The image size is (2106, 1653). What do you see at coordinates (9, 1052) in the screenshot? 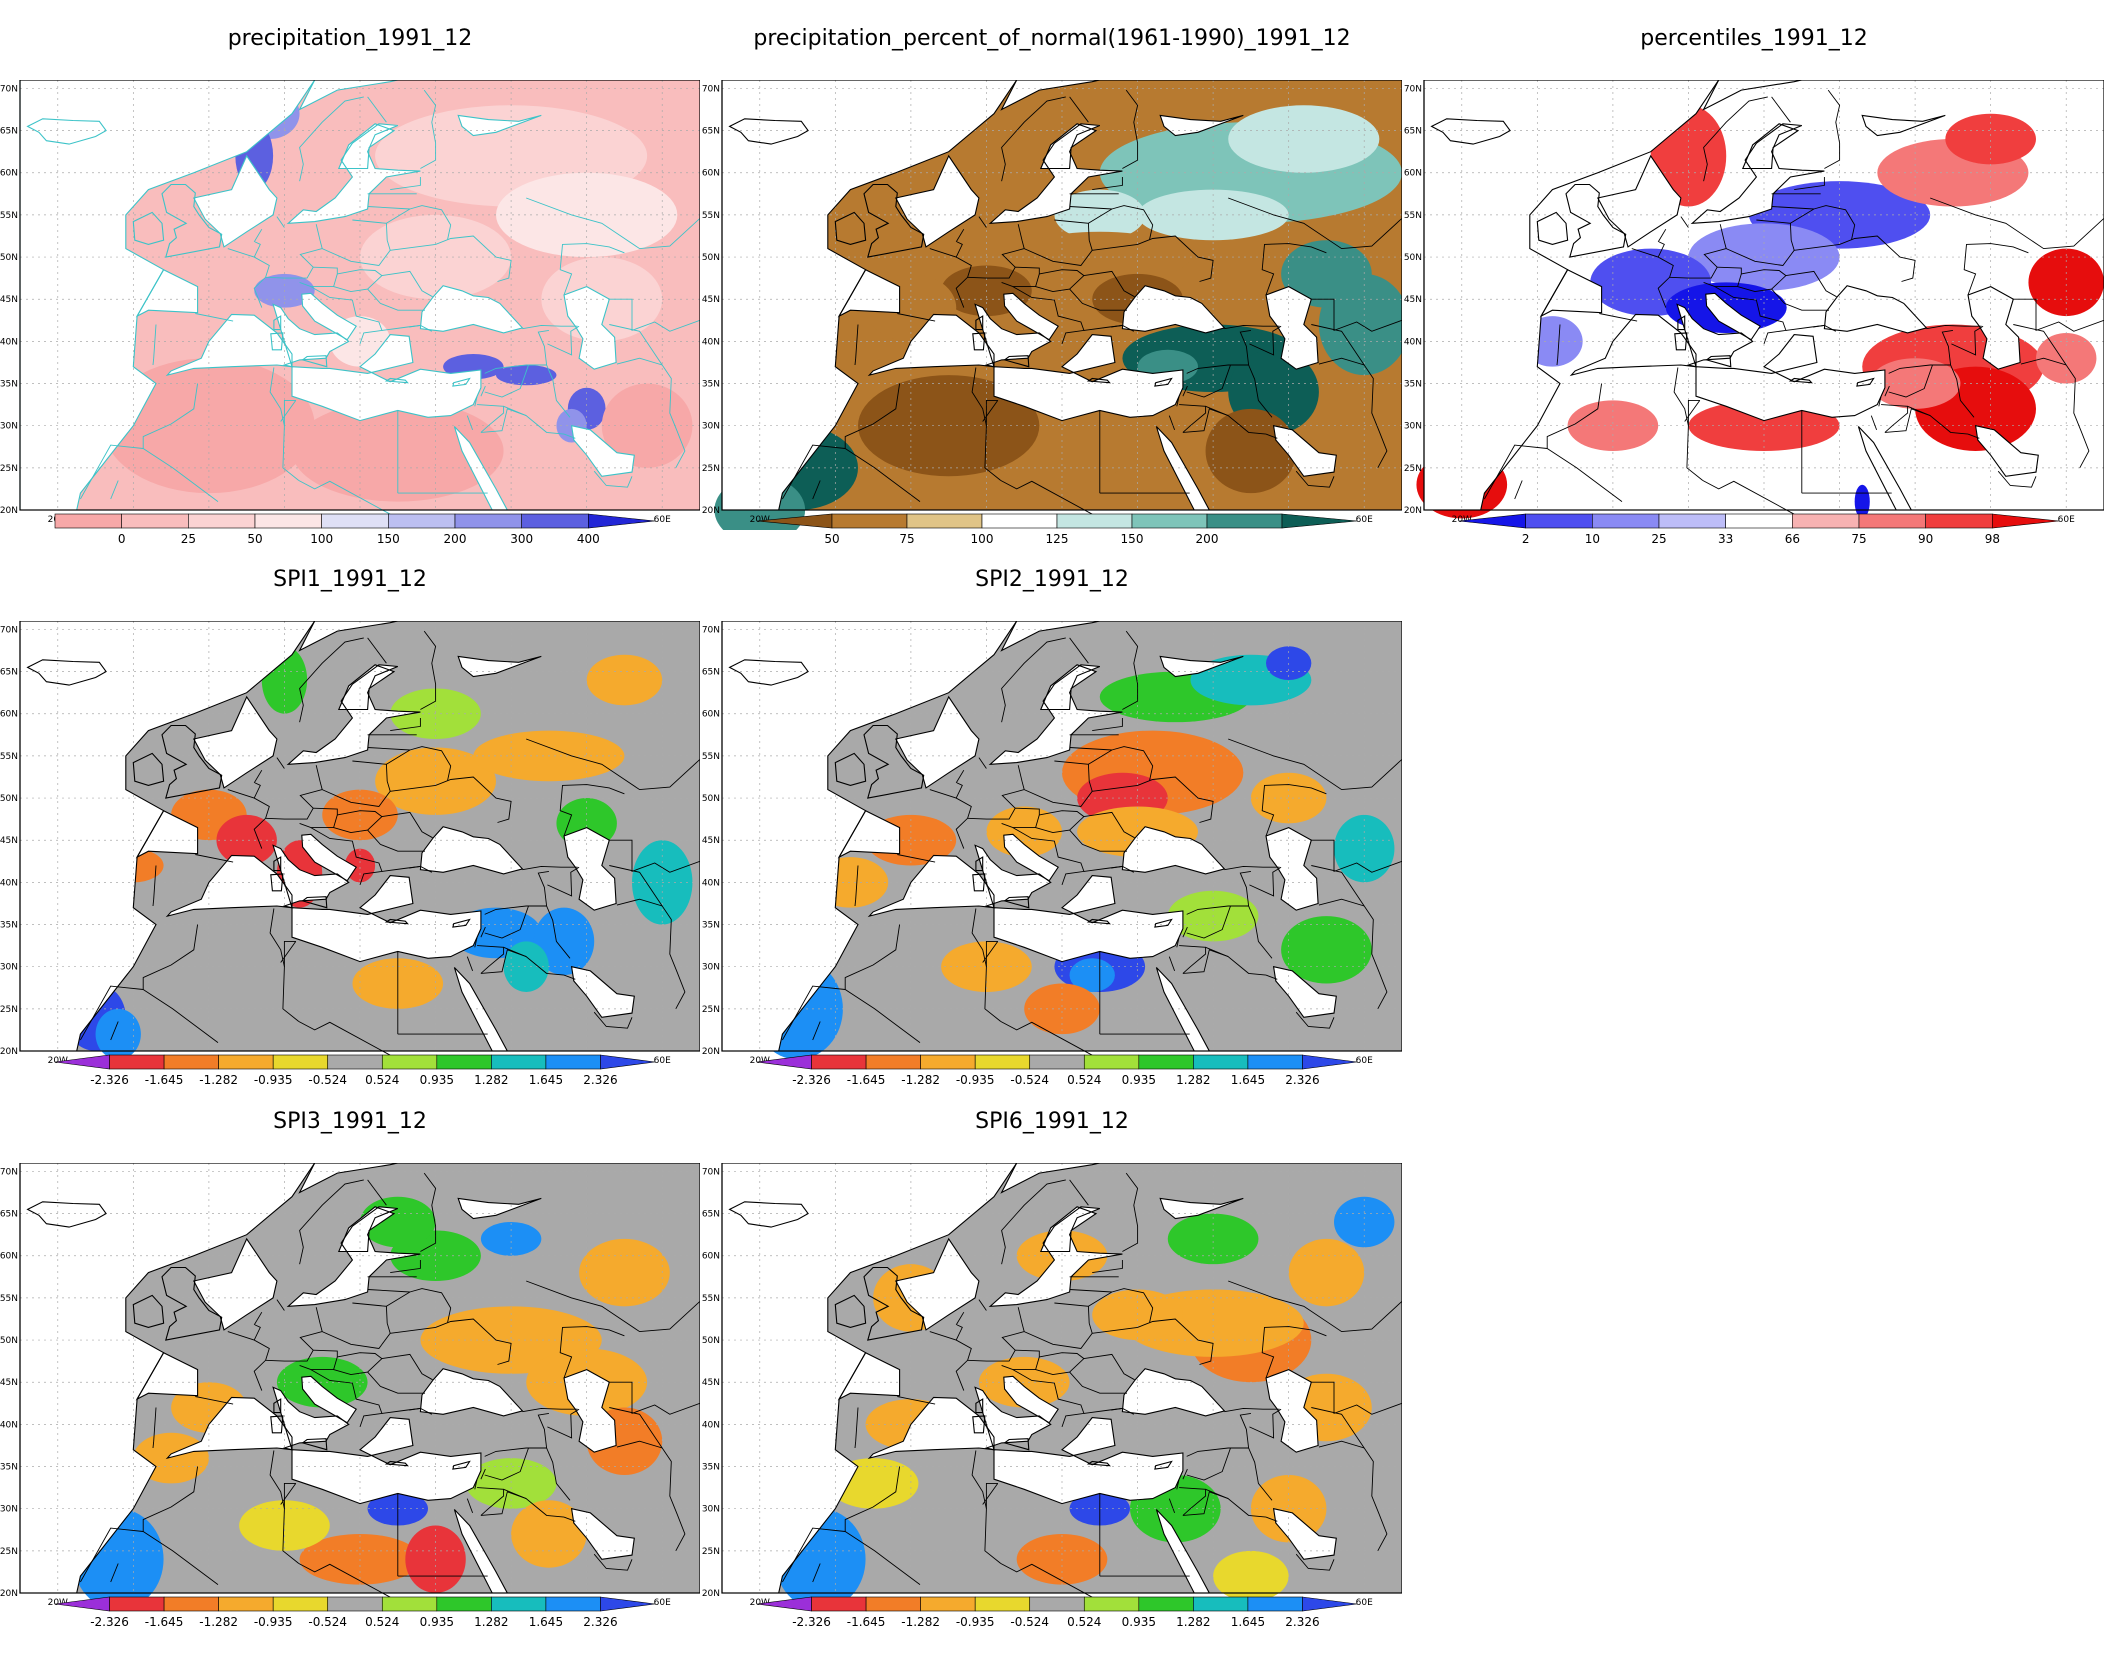
I see `lat-tick-label: 20N` at bounding box center [9, 1052].